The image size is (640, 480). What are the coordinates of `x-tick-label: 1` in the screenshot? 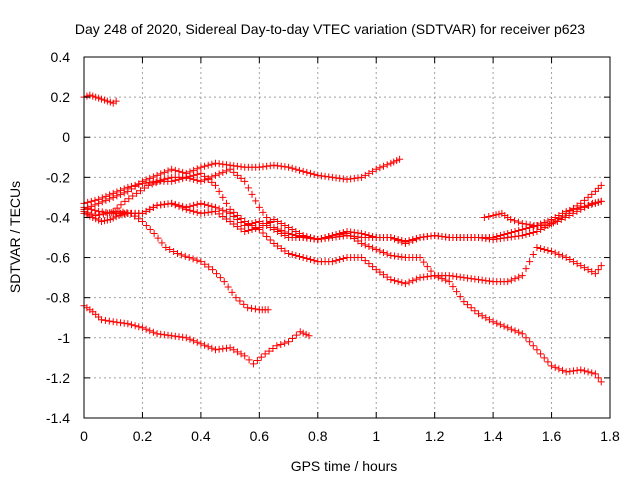 It's located at (376, 436).